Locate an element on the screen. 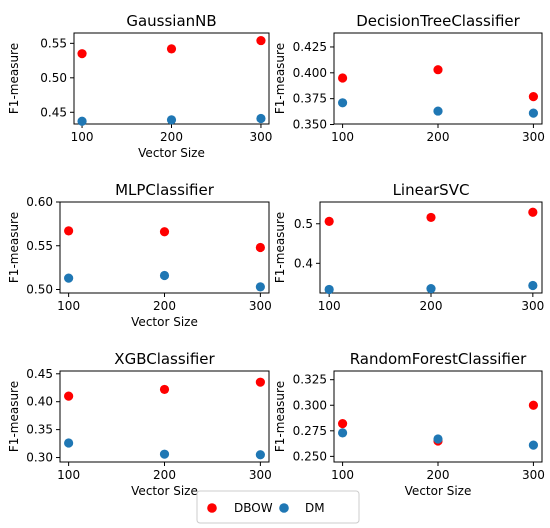 The height and width of the screenshot is (528, 550). y-tick-label: 0.250 is located at coordinates (310, 456).